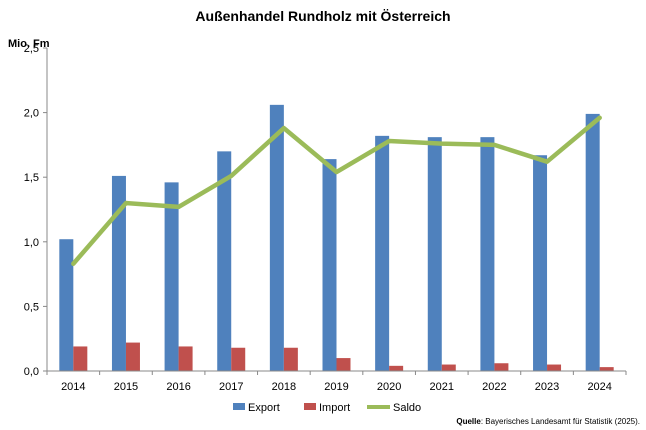 The width and height of the screenshot is (646, 430). Describe the element at coordinates (126, 387) in the screenshot. I see `x-tick-label: 2015` at that location.